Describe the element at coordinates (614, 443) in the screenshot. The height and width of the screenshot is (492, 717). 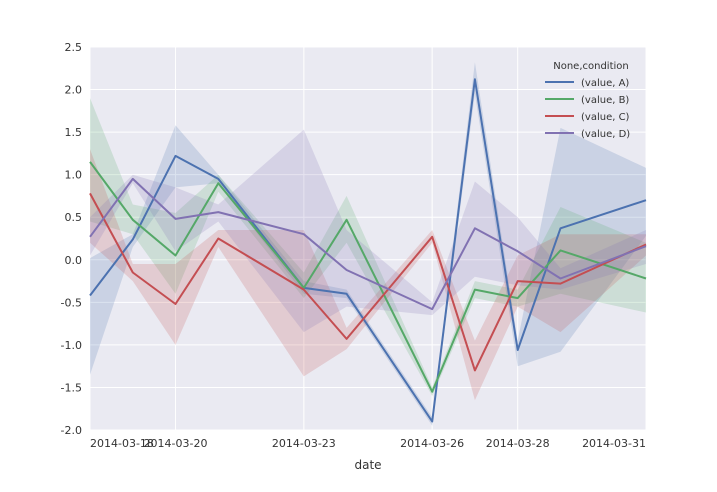
I see `x-tick-label: 2014-03-31` at that location.